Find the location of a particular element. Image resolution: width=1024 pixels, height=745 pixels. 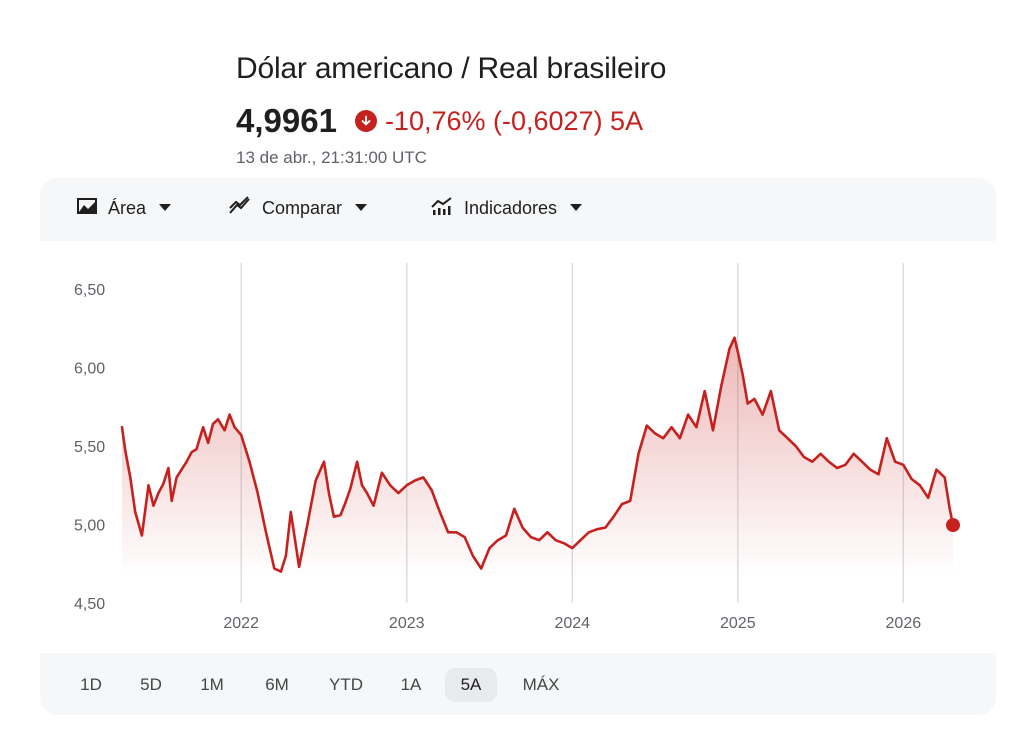

x-tick-label: 2025 is located at coordinates (738, 623).